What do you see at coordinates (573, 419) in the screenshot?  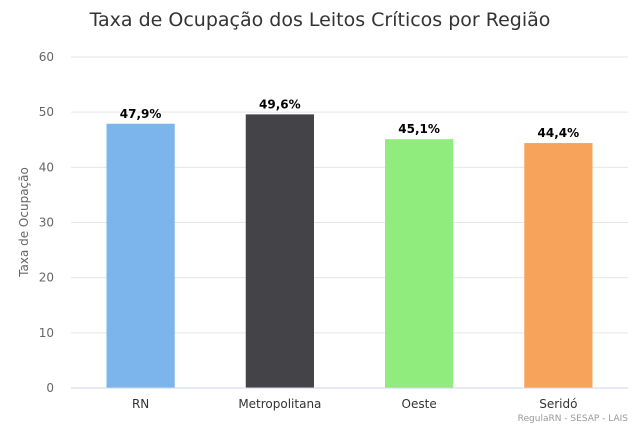 I see `credit-text: RegulaRN - SESAP - LAIS` at bounding box center [573, 419].